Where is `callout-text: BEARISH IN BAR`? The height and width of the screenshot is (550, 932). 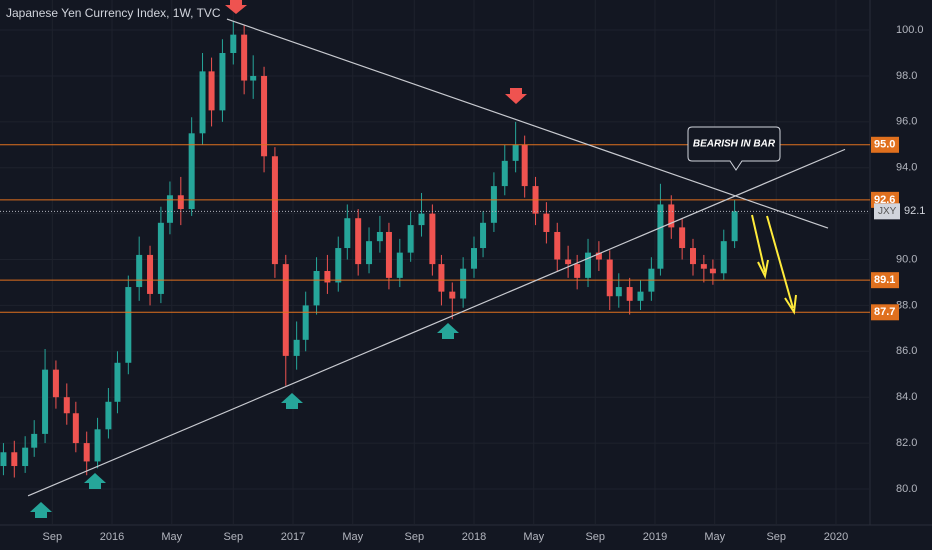
callout-text: BEARISH IN BAR is located at coordinates (734, 144).